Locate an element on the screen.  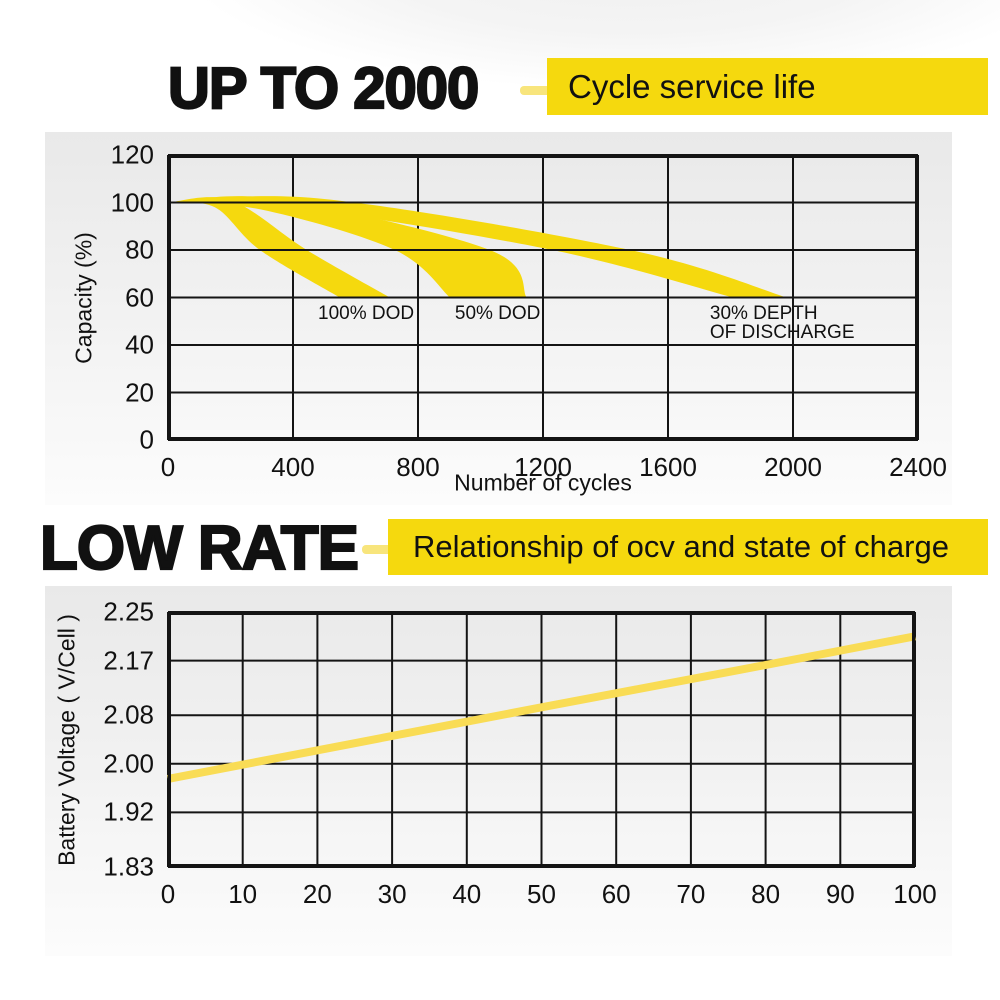
section2-title: LOW RATE is located at coordinates (199, 548).